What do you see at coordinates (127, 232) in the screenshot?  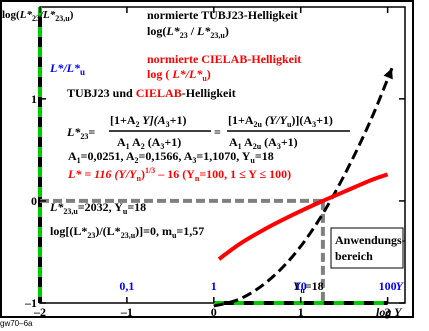 I see `log-equation: log[(L*23)/(L*23,u)]=0, mu=1,57` at bounding box center [127, 232].